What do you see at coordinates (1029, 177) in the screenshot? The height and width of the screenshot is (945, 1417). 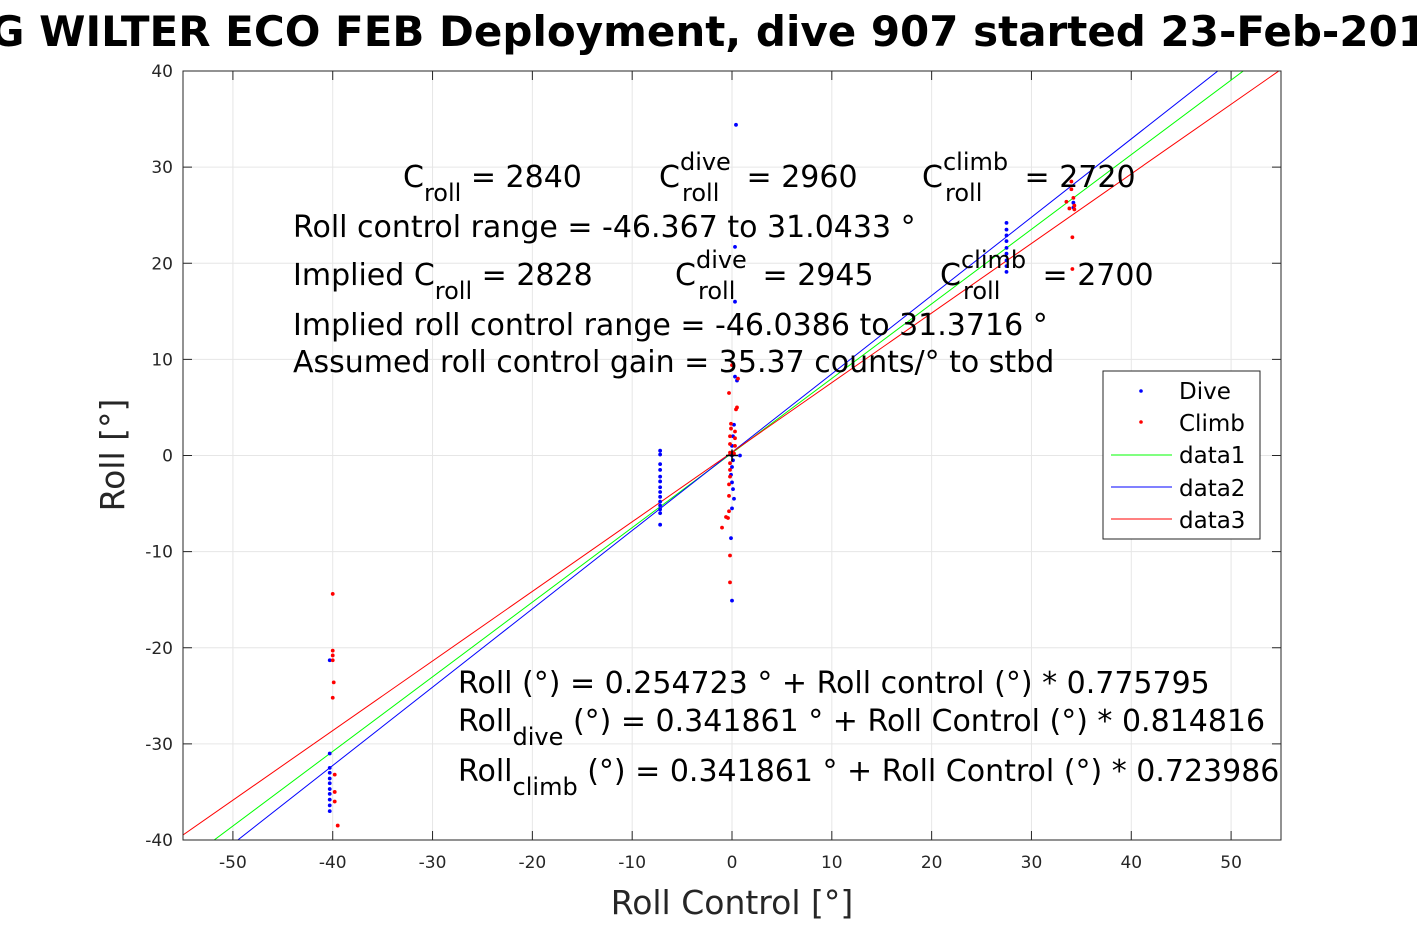 I see `c-roll-climb-annotation: Cclimb roll = 2720` at bounding box center [1029, 177].